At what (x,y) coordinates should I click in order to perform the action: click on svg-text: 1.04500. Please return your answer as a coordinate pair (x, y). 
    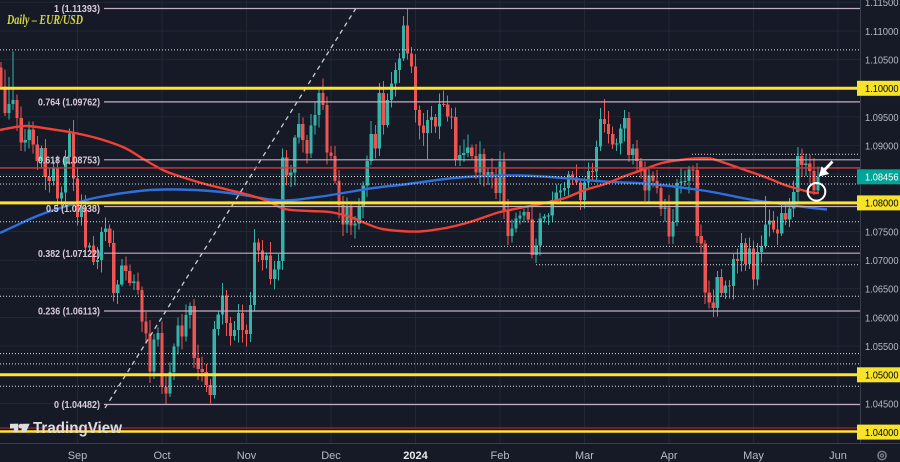
    Looking at the image, I should click on (882, 404).